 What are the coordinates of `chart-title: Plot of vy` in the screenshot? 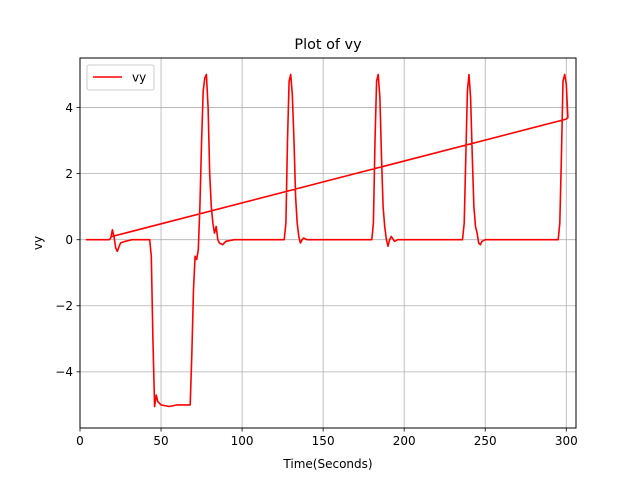 It's located at (328, 45).